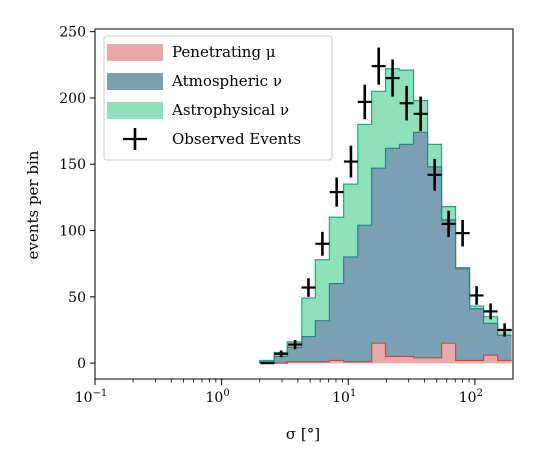 This screenshot has height=465, width=540. What do you see at coordinates (303, 434) in the screenshot?
I see `x-axis-label: σ [°]` at bounding box center [303, 434].